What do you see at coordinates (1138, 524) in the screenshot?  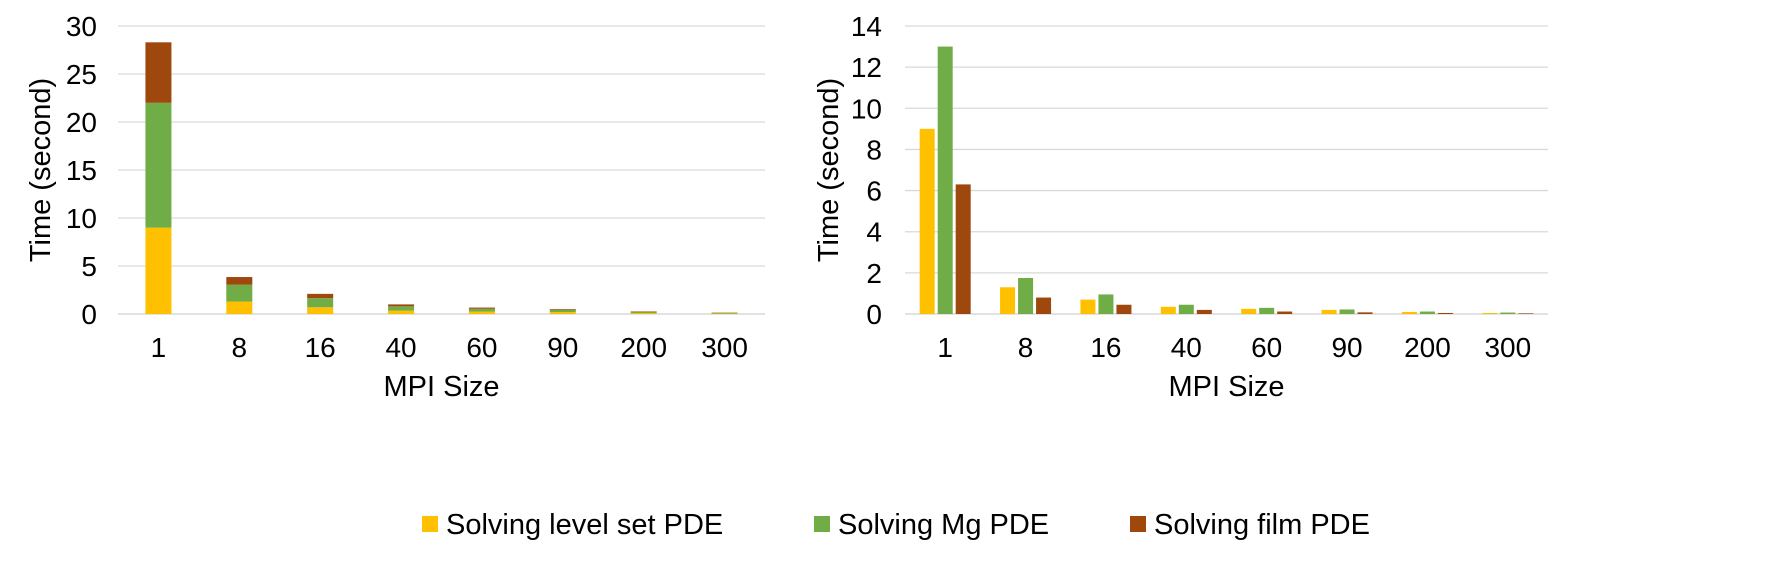 I see `legend-swatch-film` at bounding box center [1138, 524].